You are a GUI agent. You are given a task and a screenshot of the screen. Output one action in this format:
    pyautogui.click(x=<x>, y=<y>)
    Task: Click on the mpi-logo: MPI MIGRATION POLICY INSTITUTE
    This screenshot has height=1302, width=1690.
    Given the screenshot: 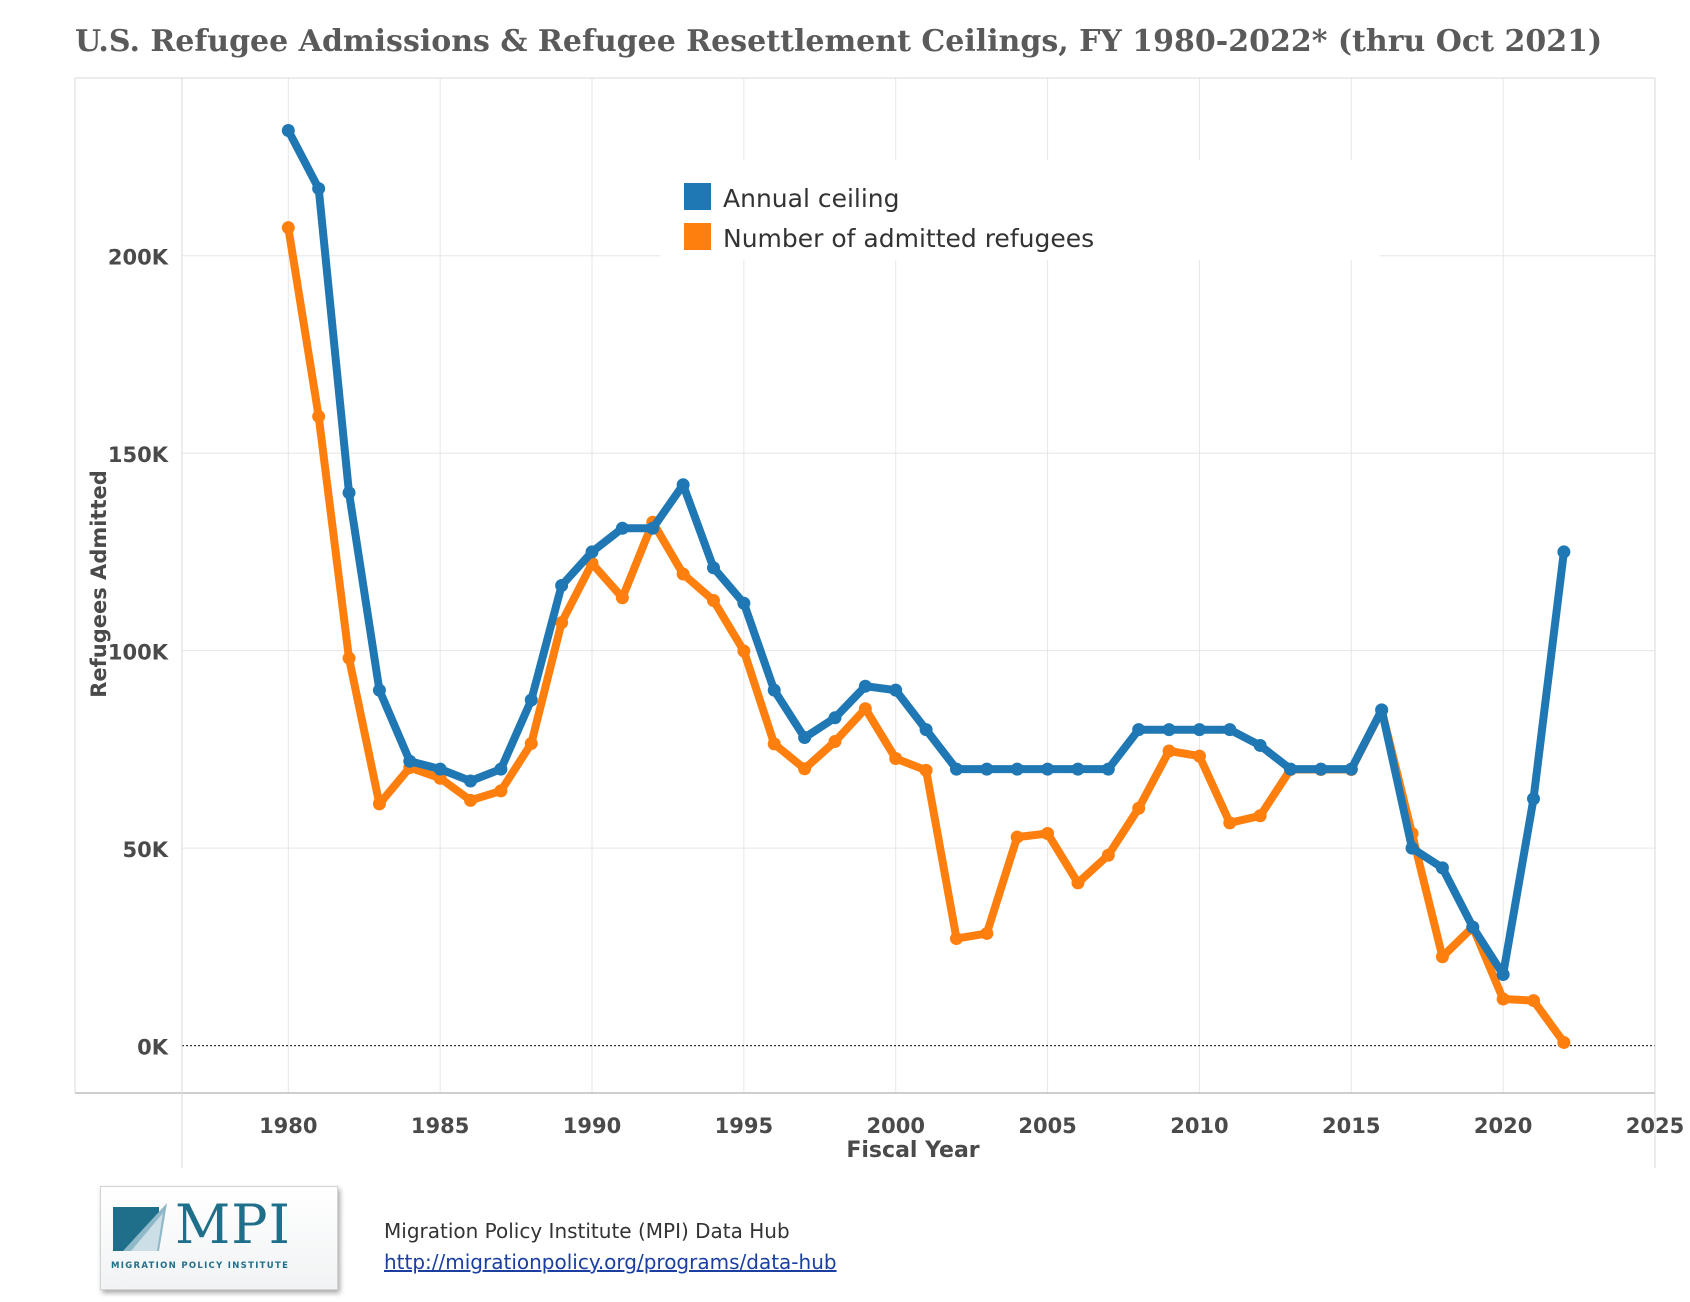 What is the action you would take?
    pyautogui.click(x=219, y=1238)
    